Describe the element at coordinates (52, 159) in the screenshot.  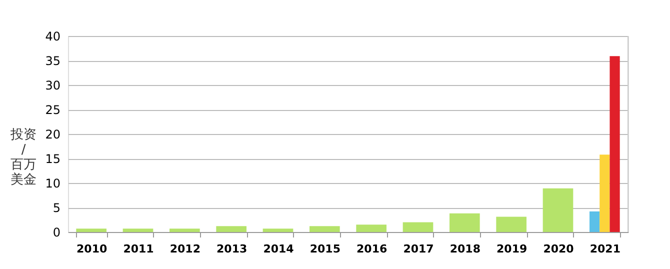
I see `y-tick-label: 15` at that location.